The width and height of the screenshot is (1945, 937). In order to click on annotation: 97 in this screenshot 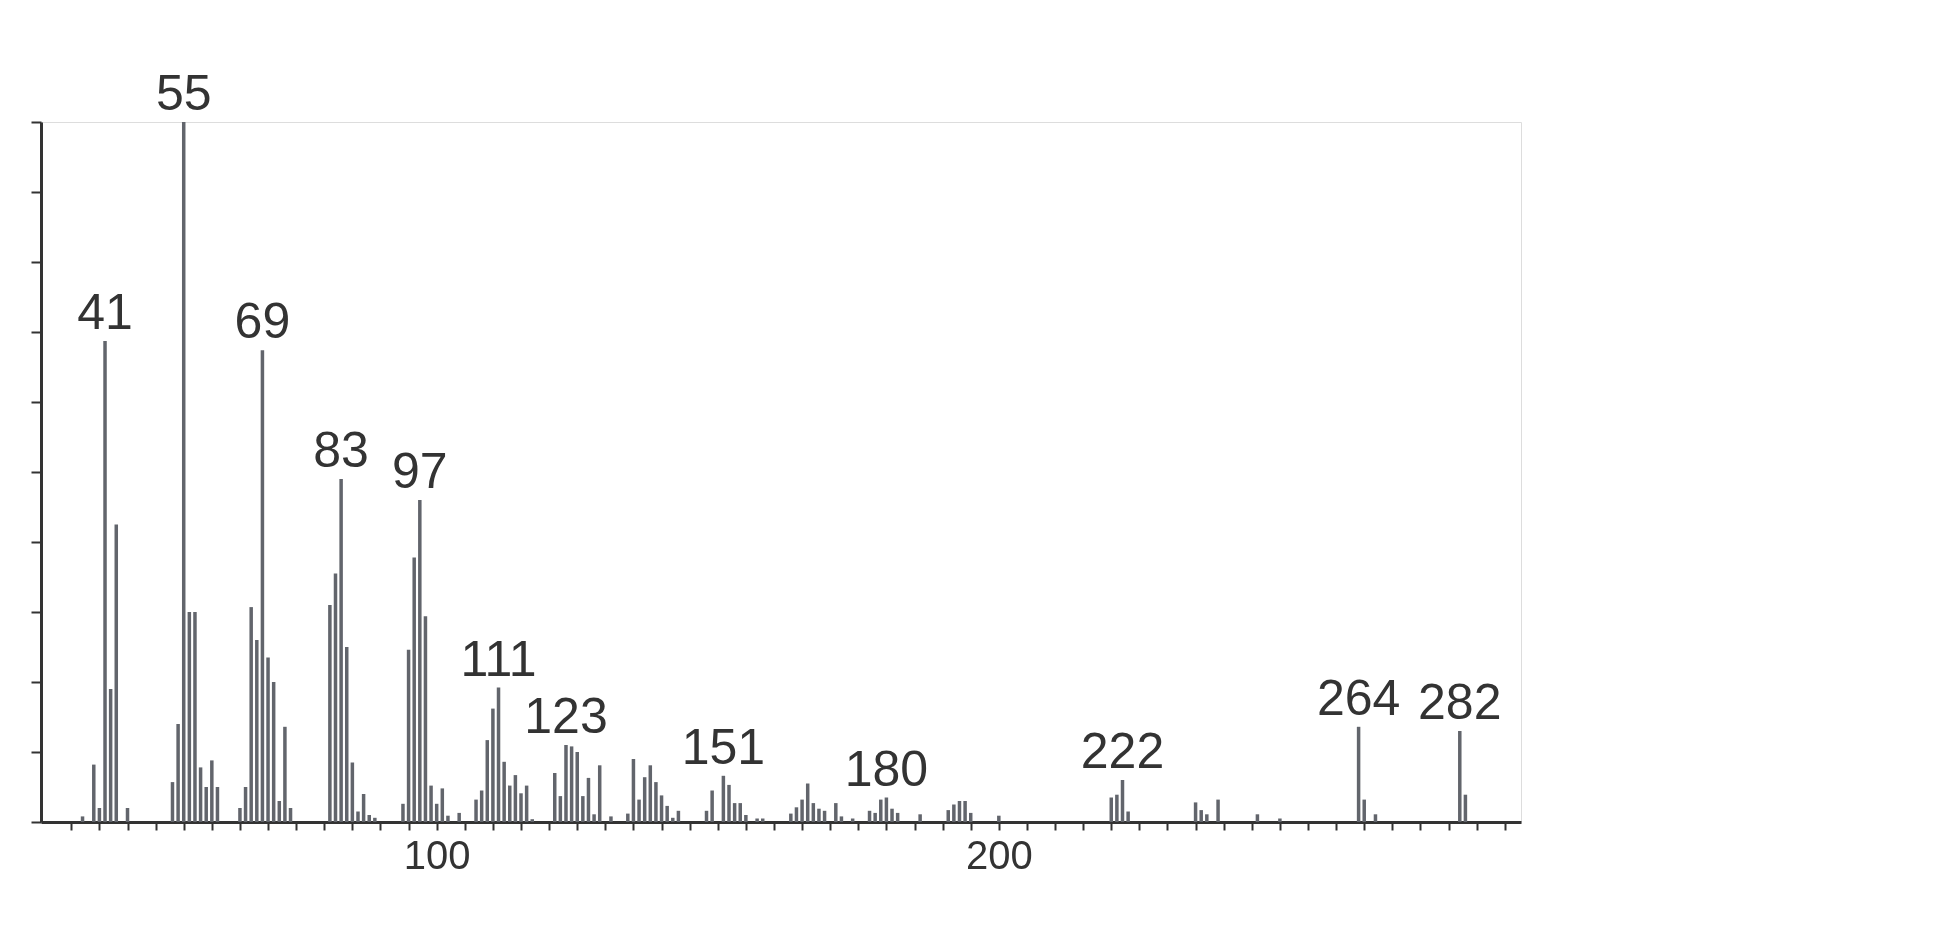, I will do `click(420, 471)`.